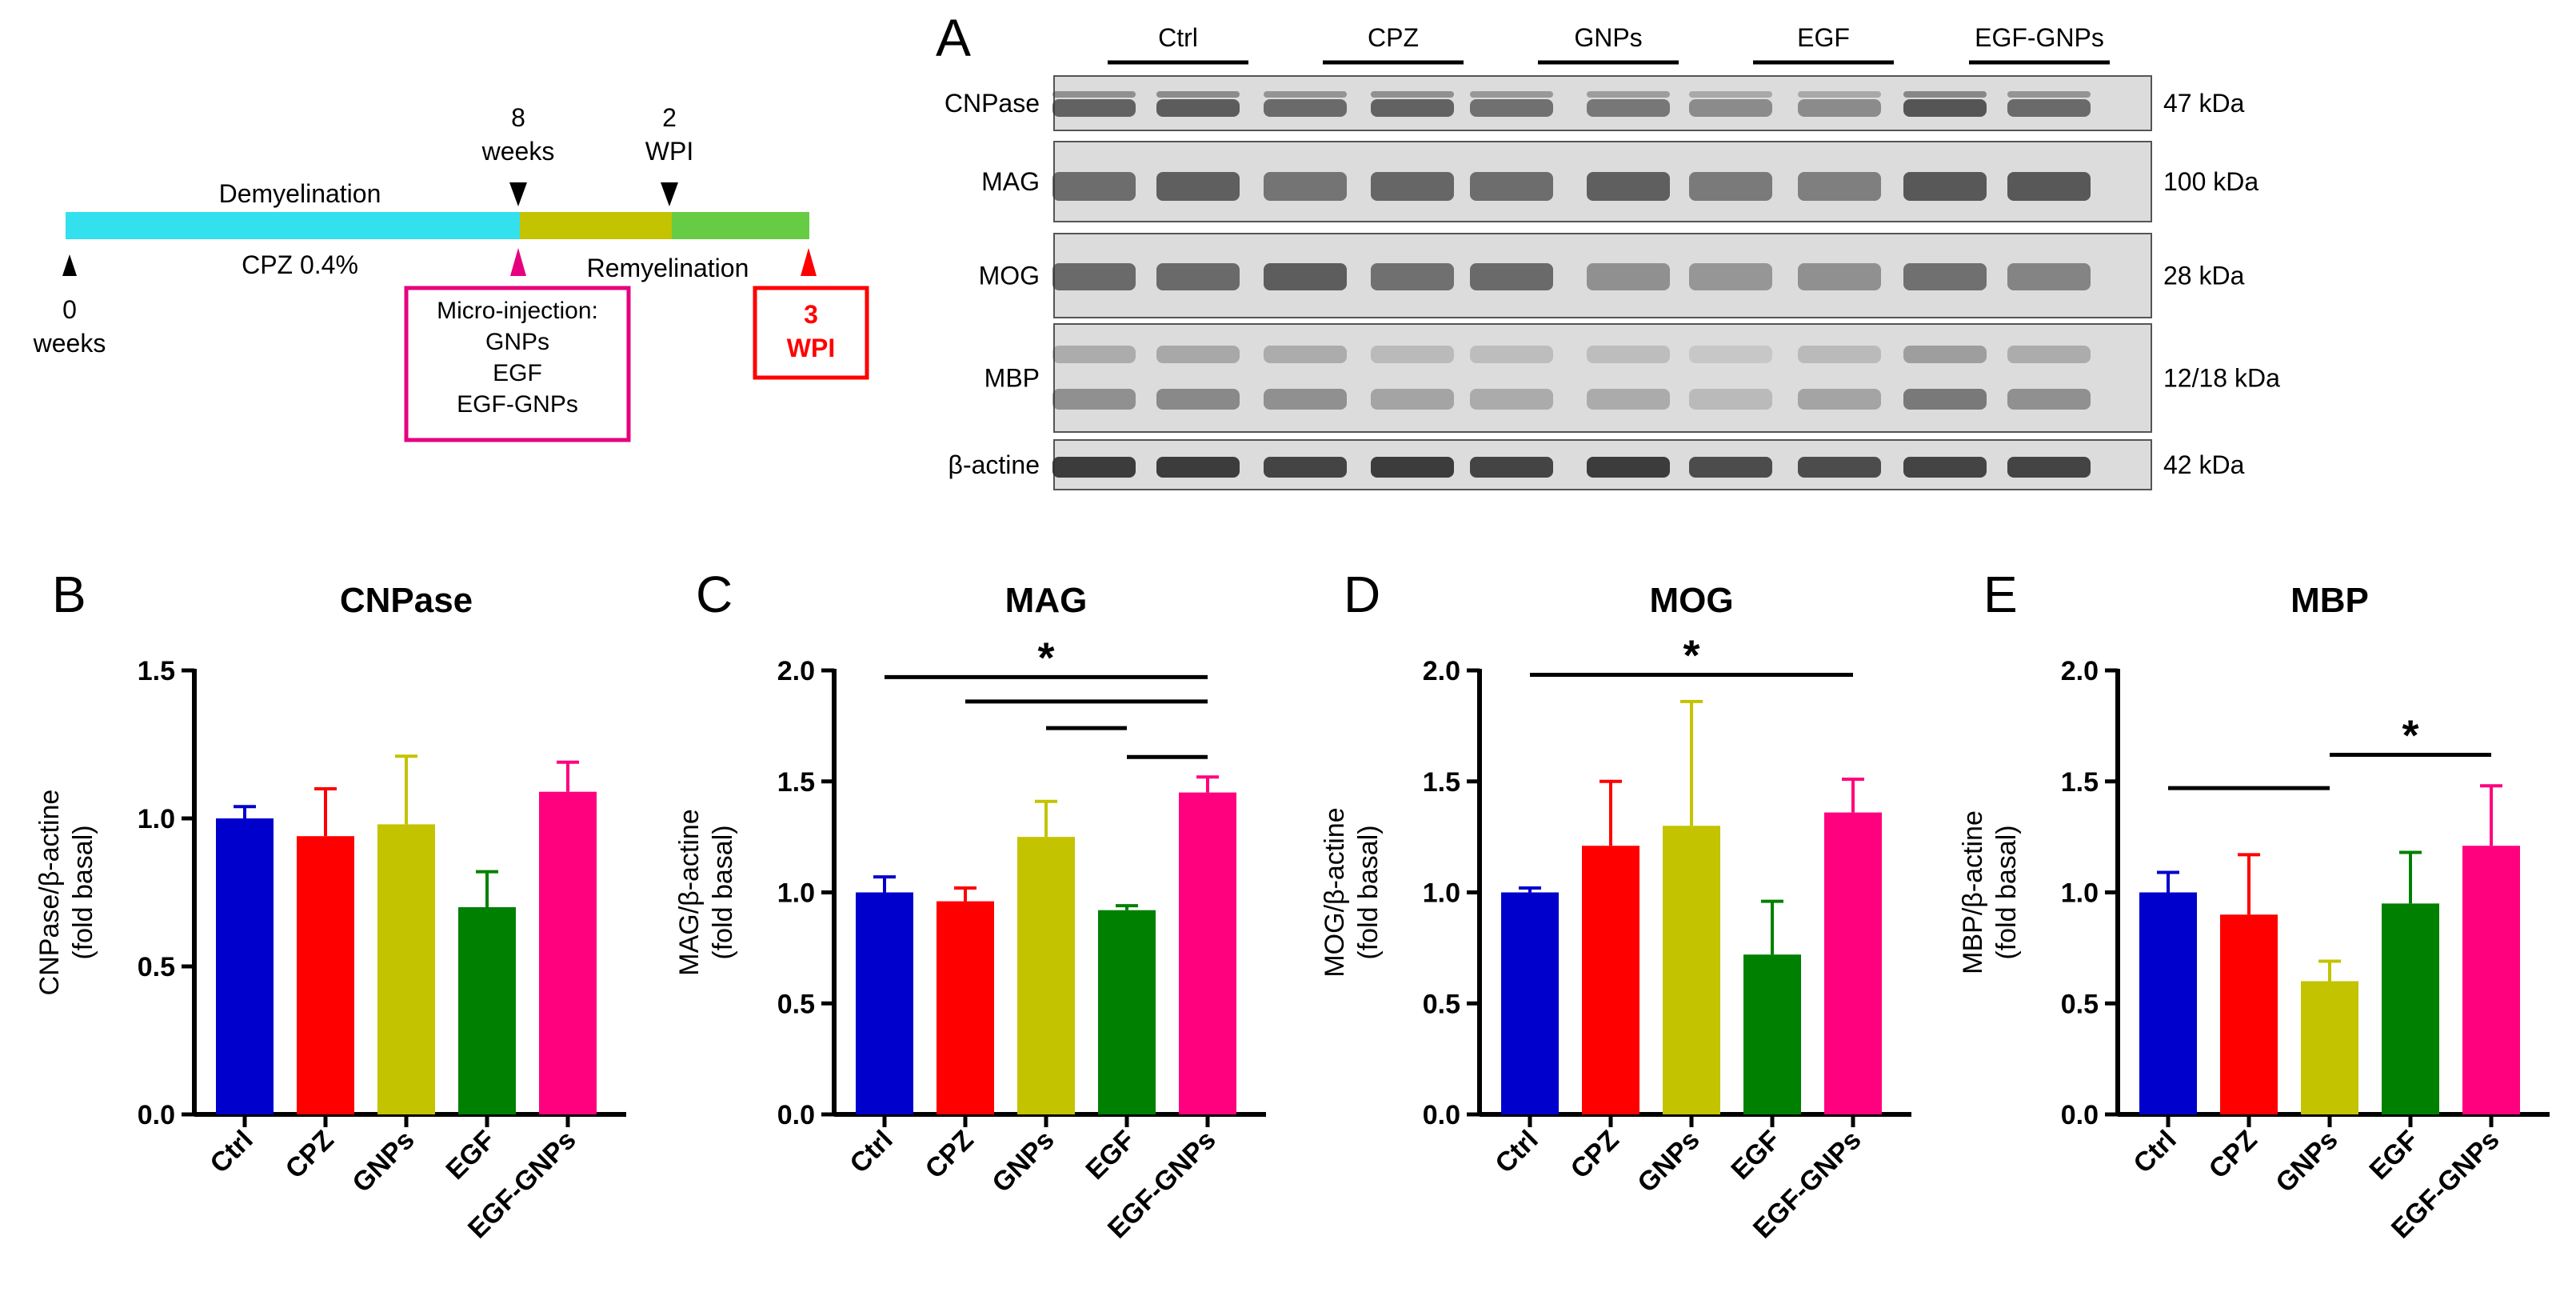 This screenshot has width=2576, height=1312. I want to click on start-label-number: 0, so click(70, 309).